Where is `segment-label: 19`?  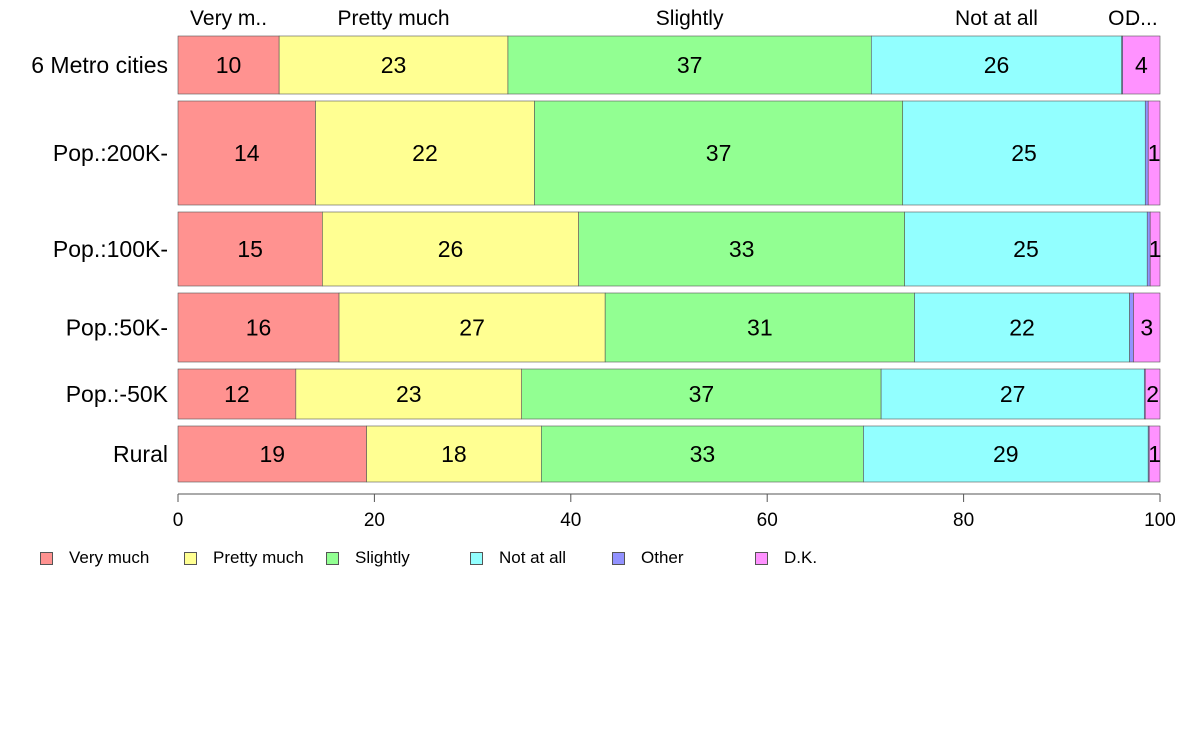 segment-label: 19 is located at coordinates (272, 454).